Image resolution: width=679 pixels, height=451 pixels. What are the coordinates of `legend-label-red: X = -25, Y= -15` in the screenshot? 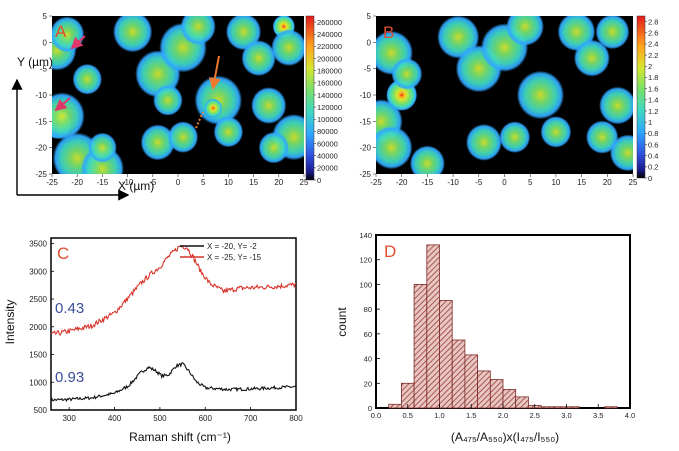 It's located at (234, 257).